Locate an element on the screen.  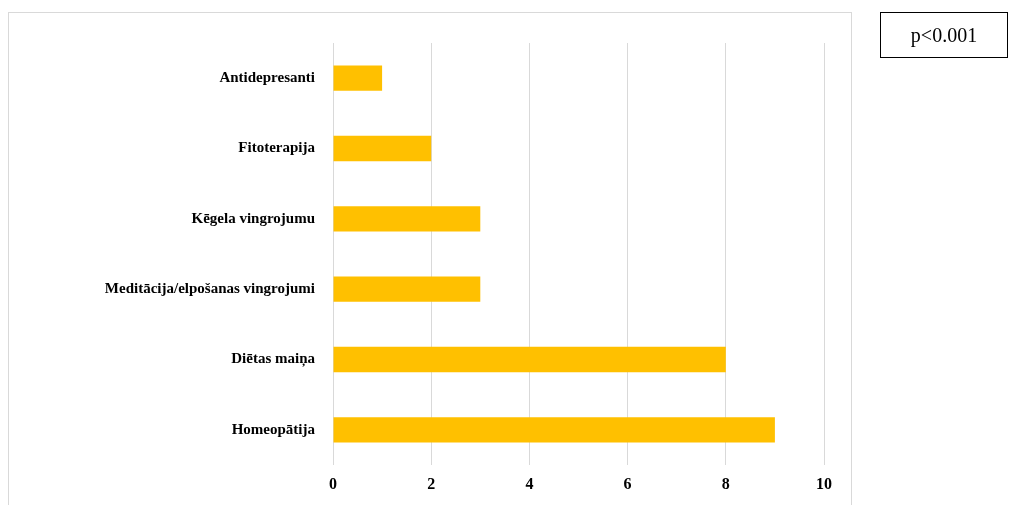
x-tick-label: 2 is located at coordinates (431, 483).